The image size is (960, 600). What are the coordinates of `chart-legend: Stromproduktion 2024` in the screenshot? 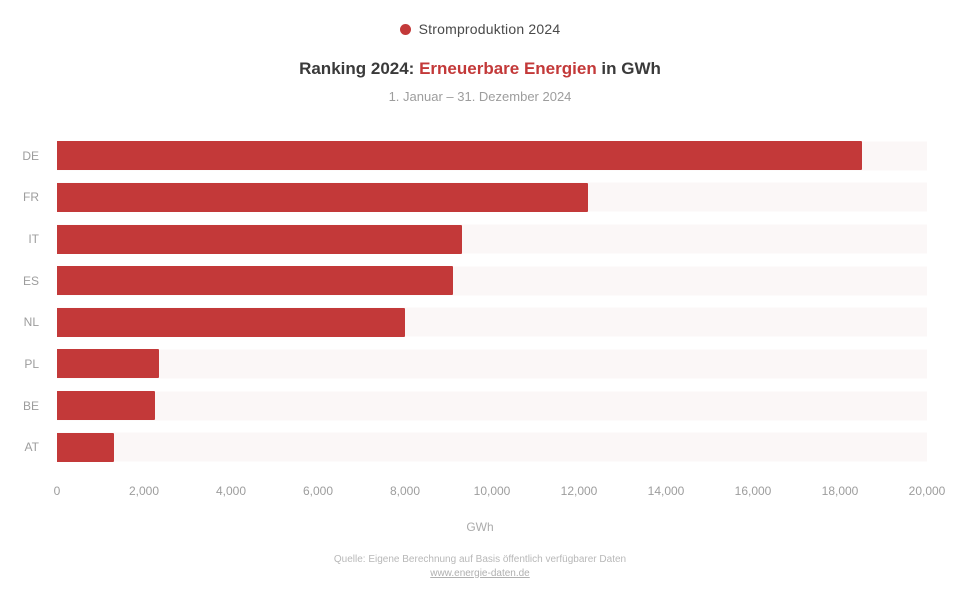 It's located at (480, 29).